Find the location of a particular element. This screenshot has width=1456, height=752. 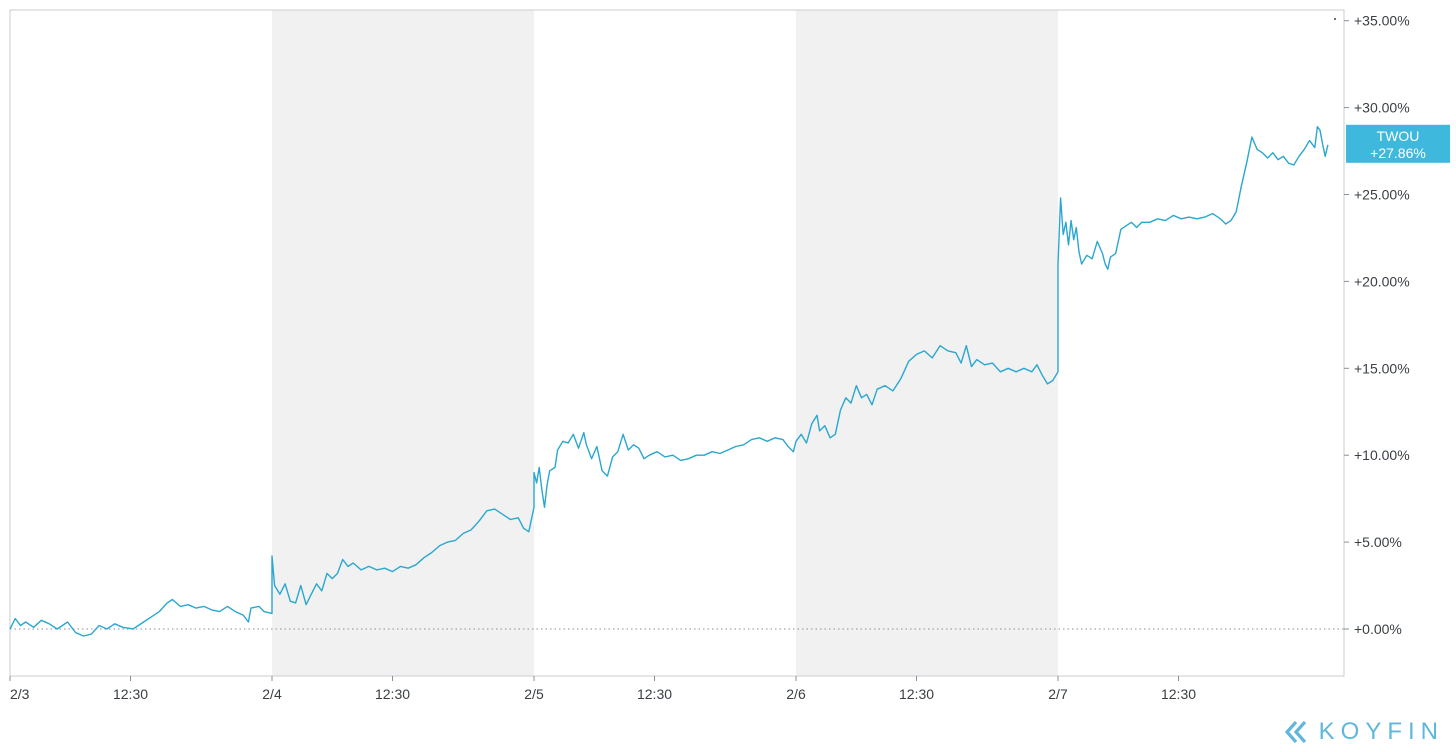

x-axis: 2/3 12:30 2/4 12:30 2/5 12:30 2/6 12:30 2/7 12:30 is located at coordinates (602, 689).